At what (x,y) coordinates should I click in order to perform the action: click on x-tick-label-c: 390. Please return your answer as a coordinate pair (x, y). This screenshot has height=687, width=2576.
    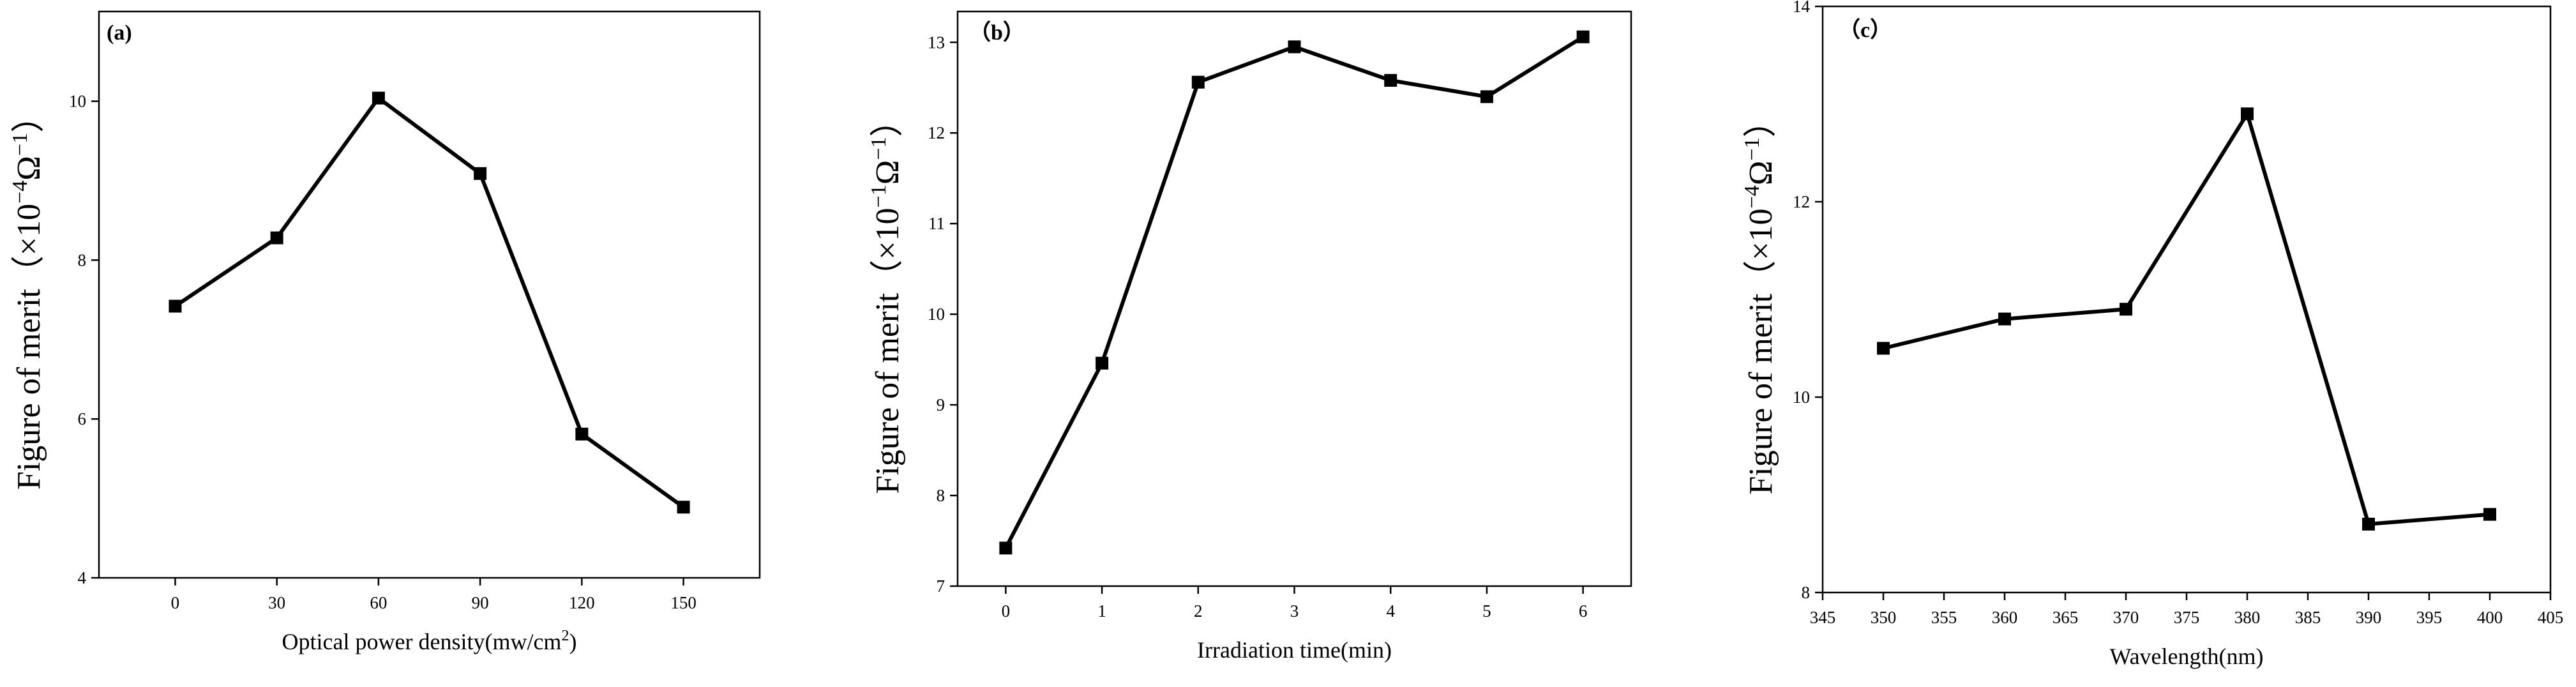
    Looking at the image, I should click on (2369, 617).